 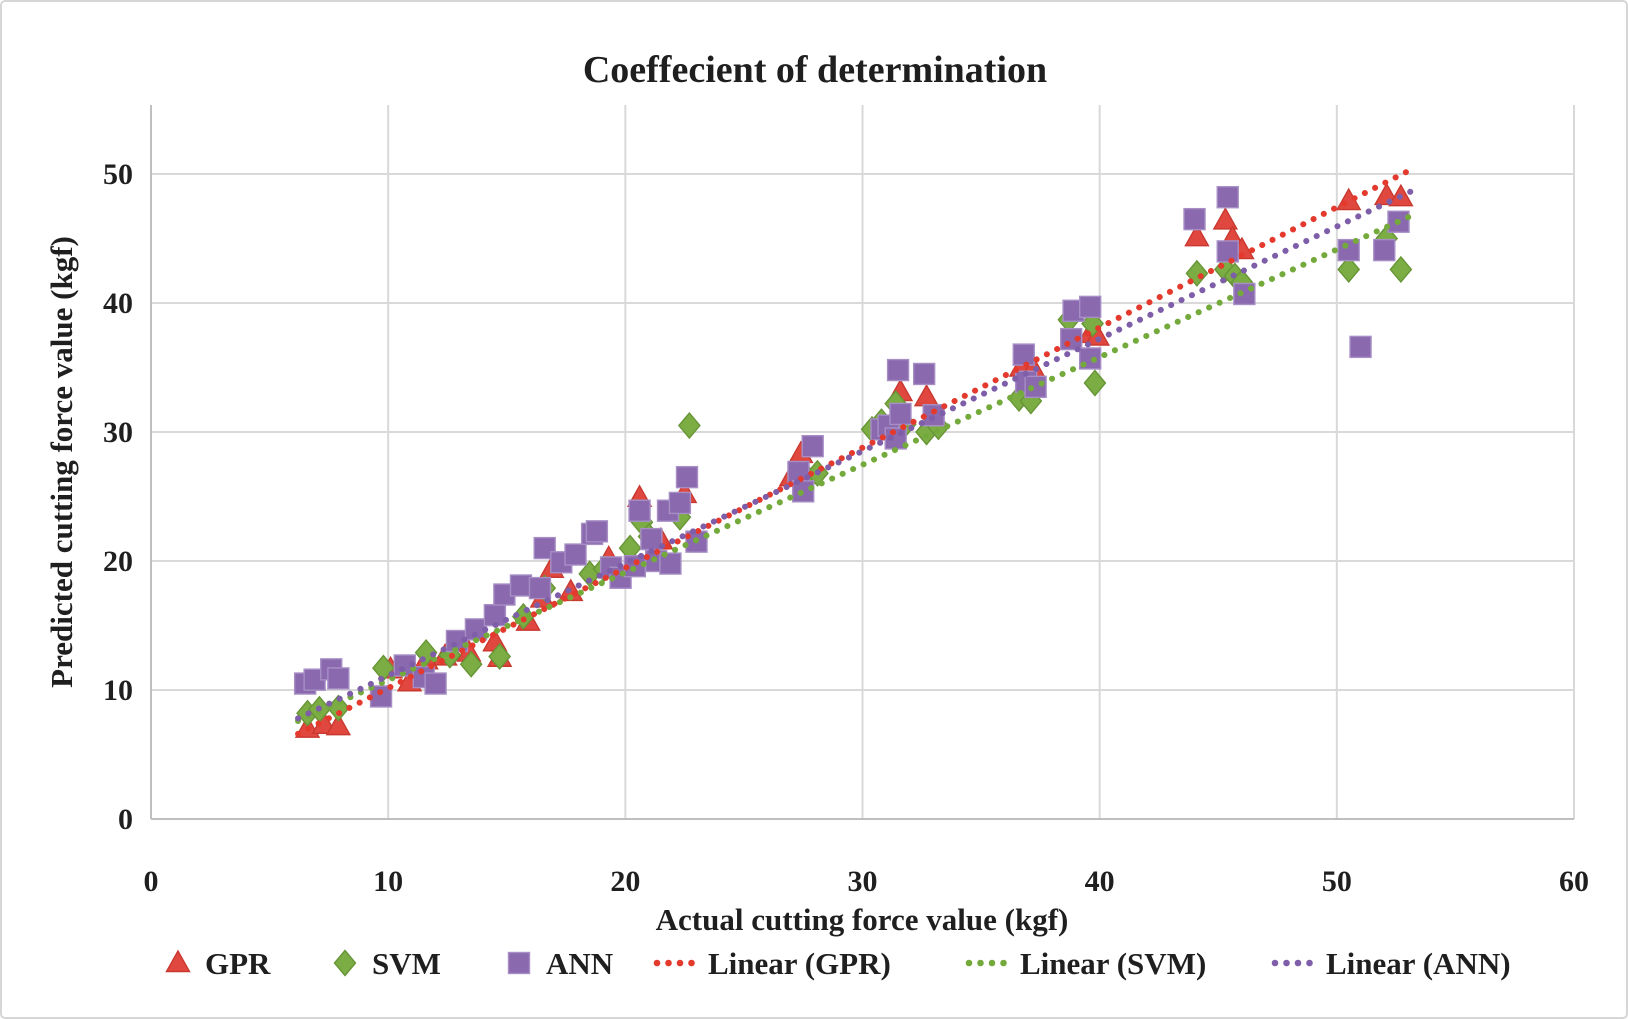 I want to click on diamond-icon, so click(x=345, y=963).